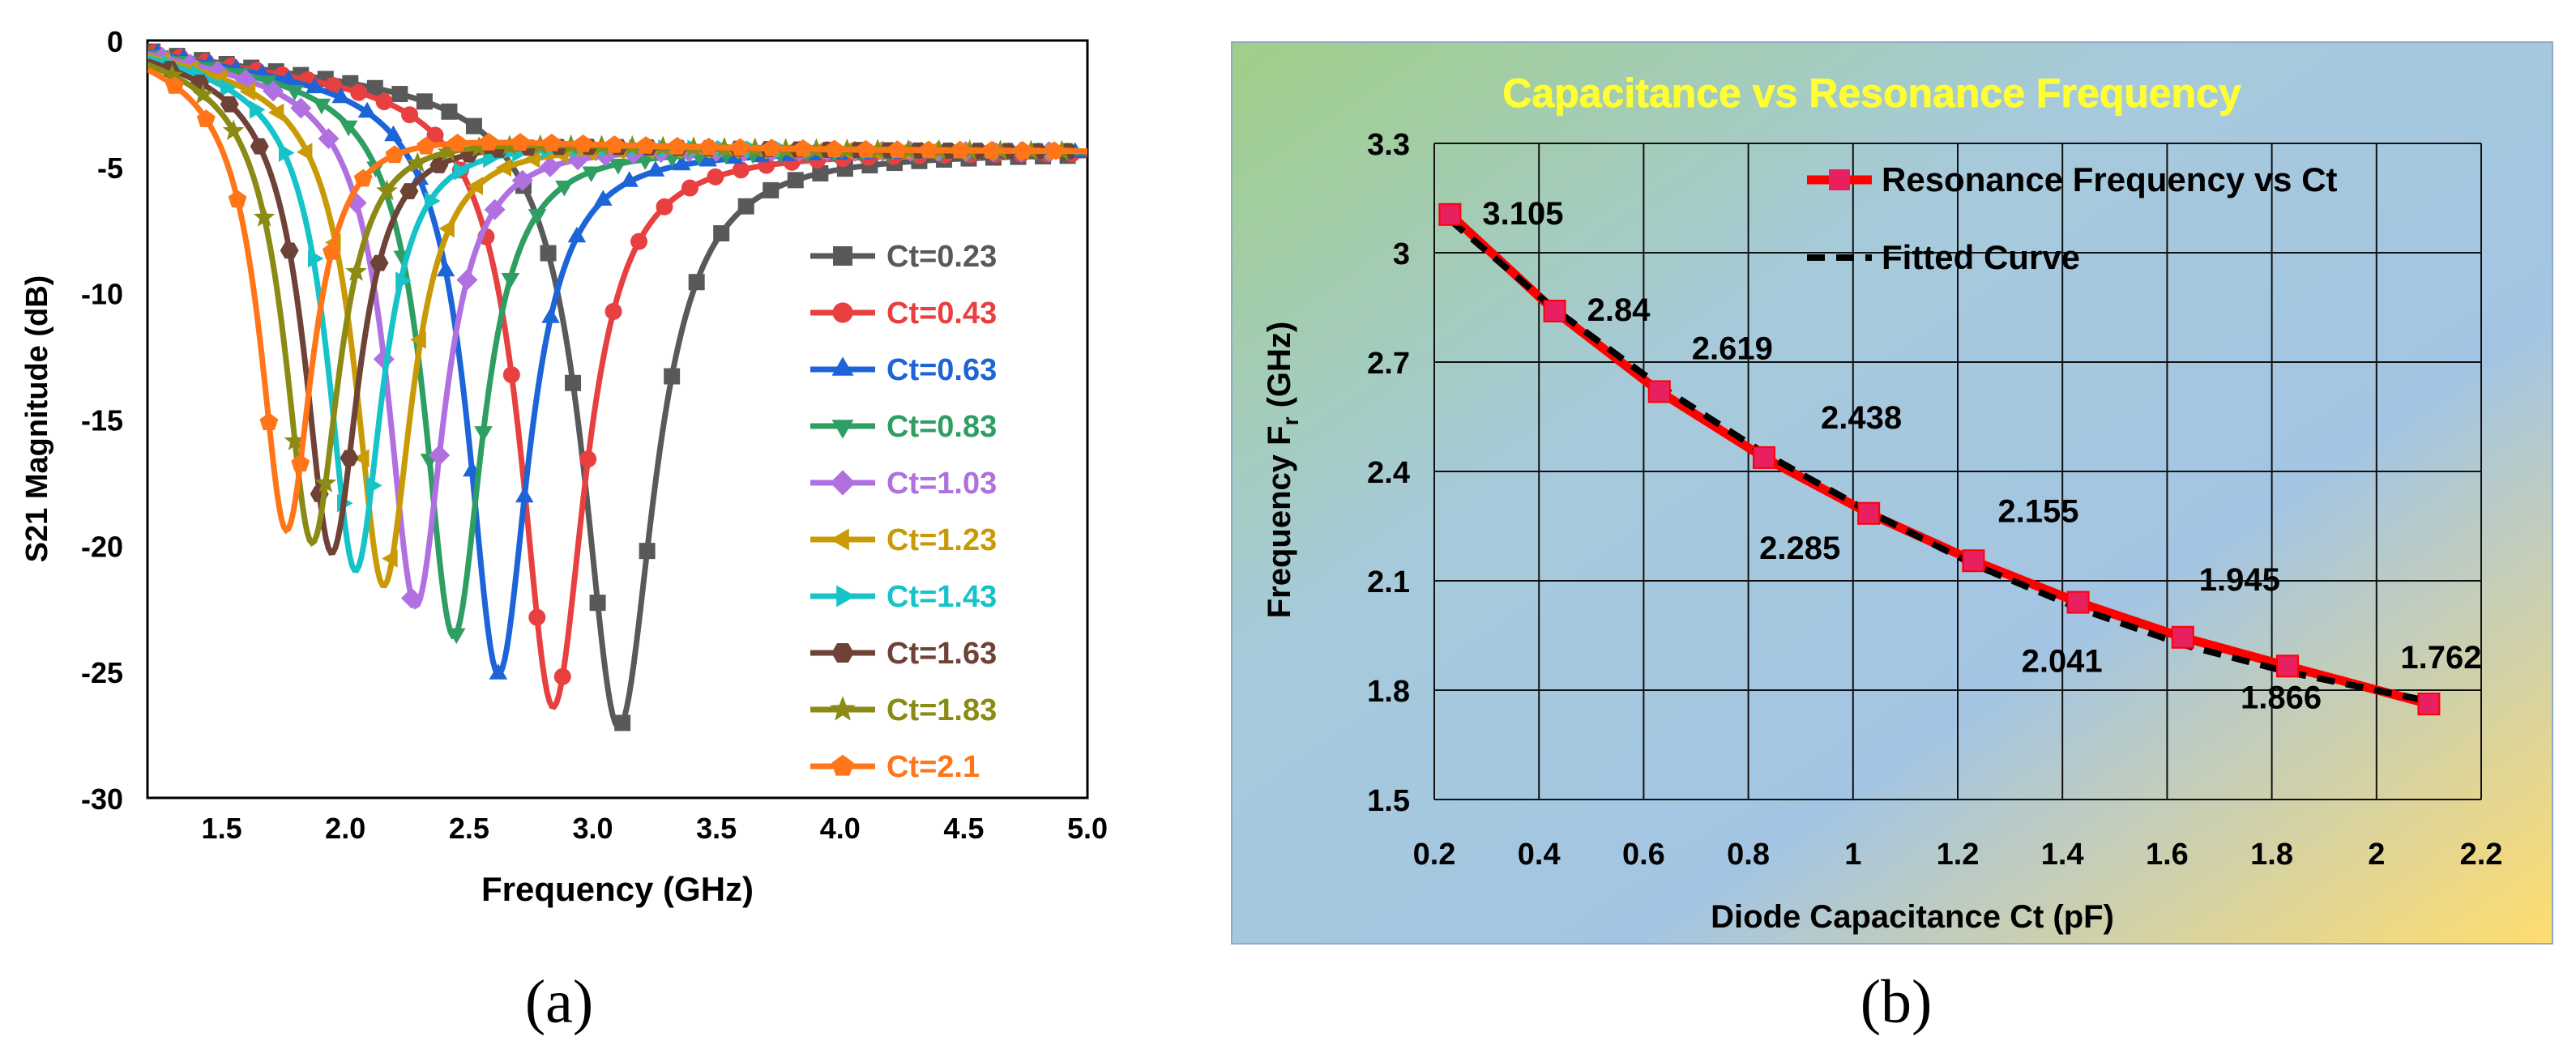 The width and height of the screenshot is (2576, 1049). Describe the element at coordinates (102, 799) in the screenshot. I see `y-tick-label-a: -30` at that location.